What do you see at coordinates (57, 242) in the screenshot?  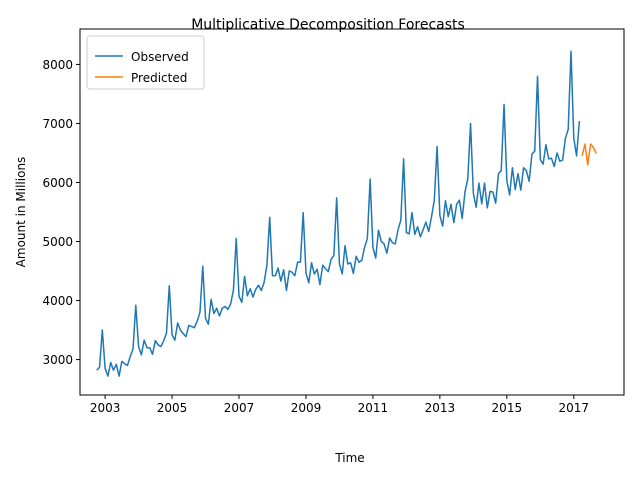 I see `y-tick-label: 5000` at bounding box center [57, 242].